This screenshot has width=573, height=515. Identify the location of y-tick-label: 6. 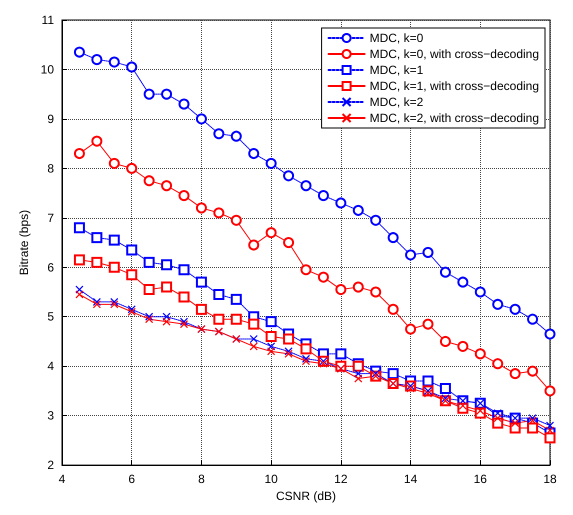
(50, 267).